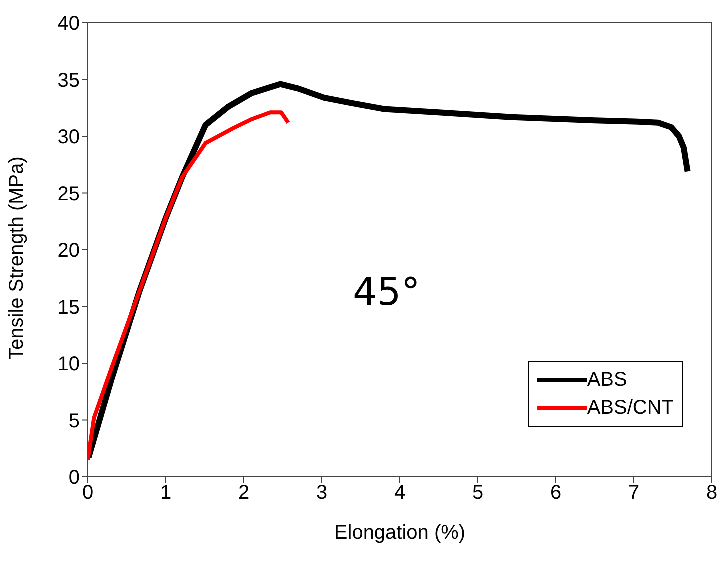  I want to click on y-tick-label: 15, so click(69, 307).